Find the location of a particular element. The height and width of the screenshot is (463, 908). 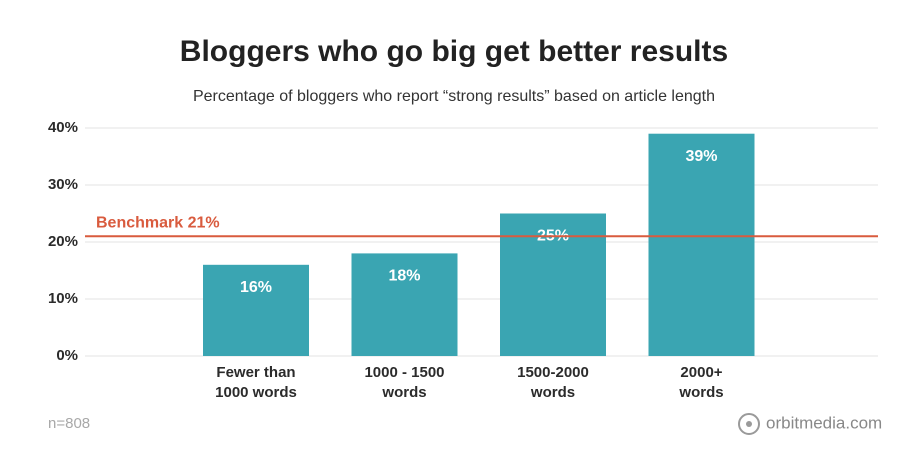

logo is located at coordinates (749, 424).